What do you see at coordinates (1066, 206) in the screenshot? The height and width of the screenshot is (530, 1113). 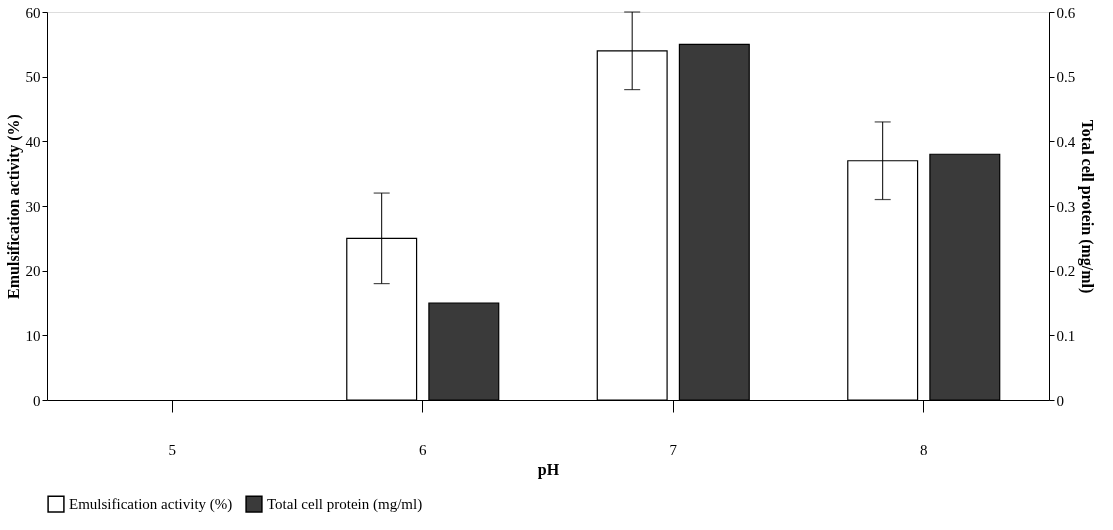 I see `y2-tick-label: 0.3` at bounding box center [1066, 206].